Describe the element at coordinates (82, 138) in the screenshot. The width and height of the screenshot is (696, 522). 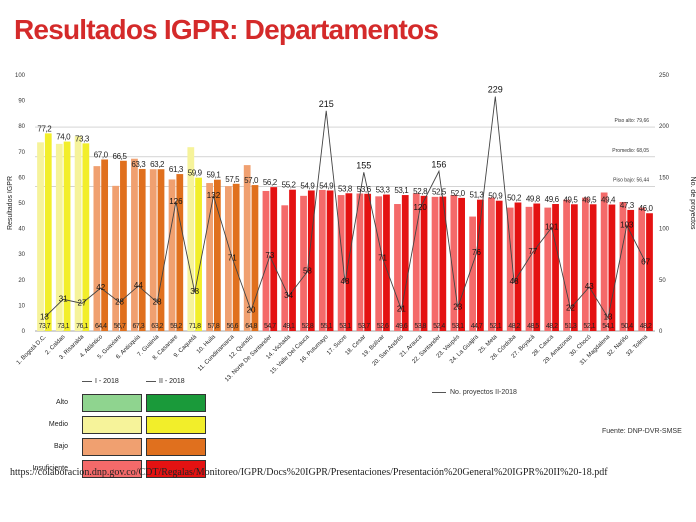
I see `bar-label-ii-2018: 73,3` at that location.